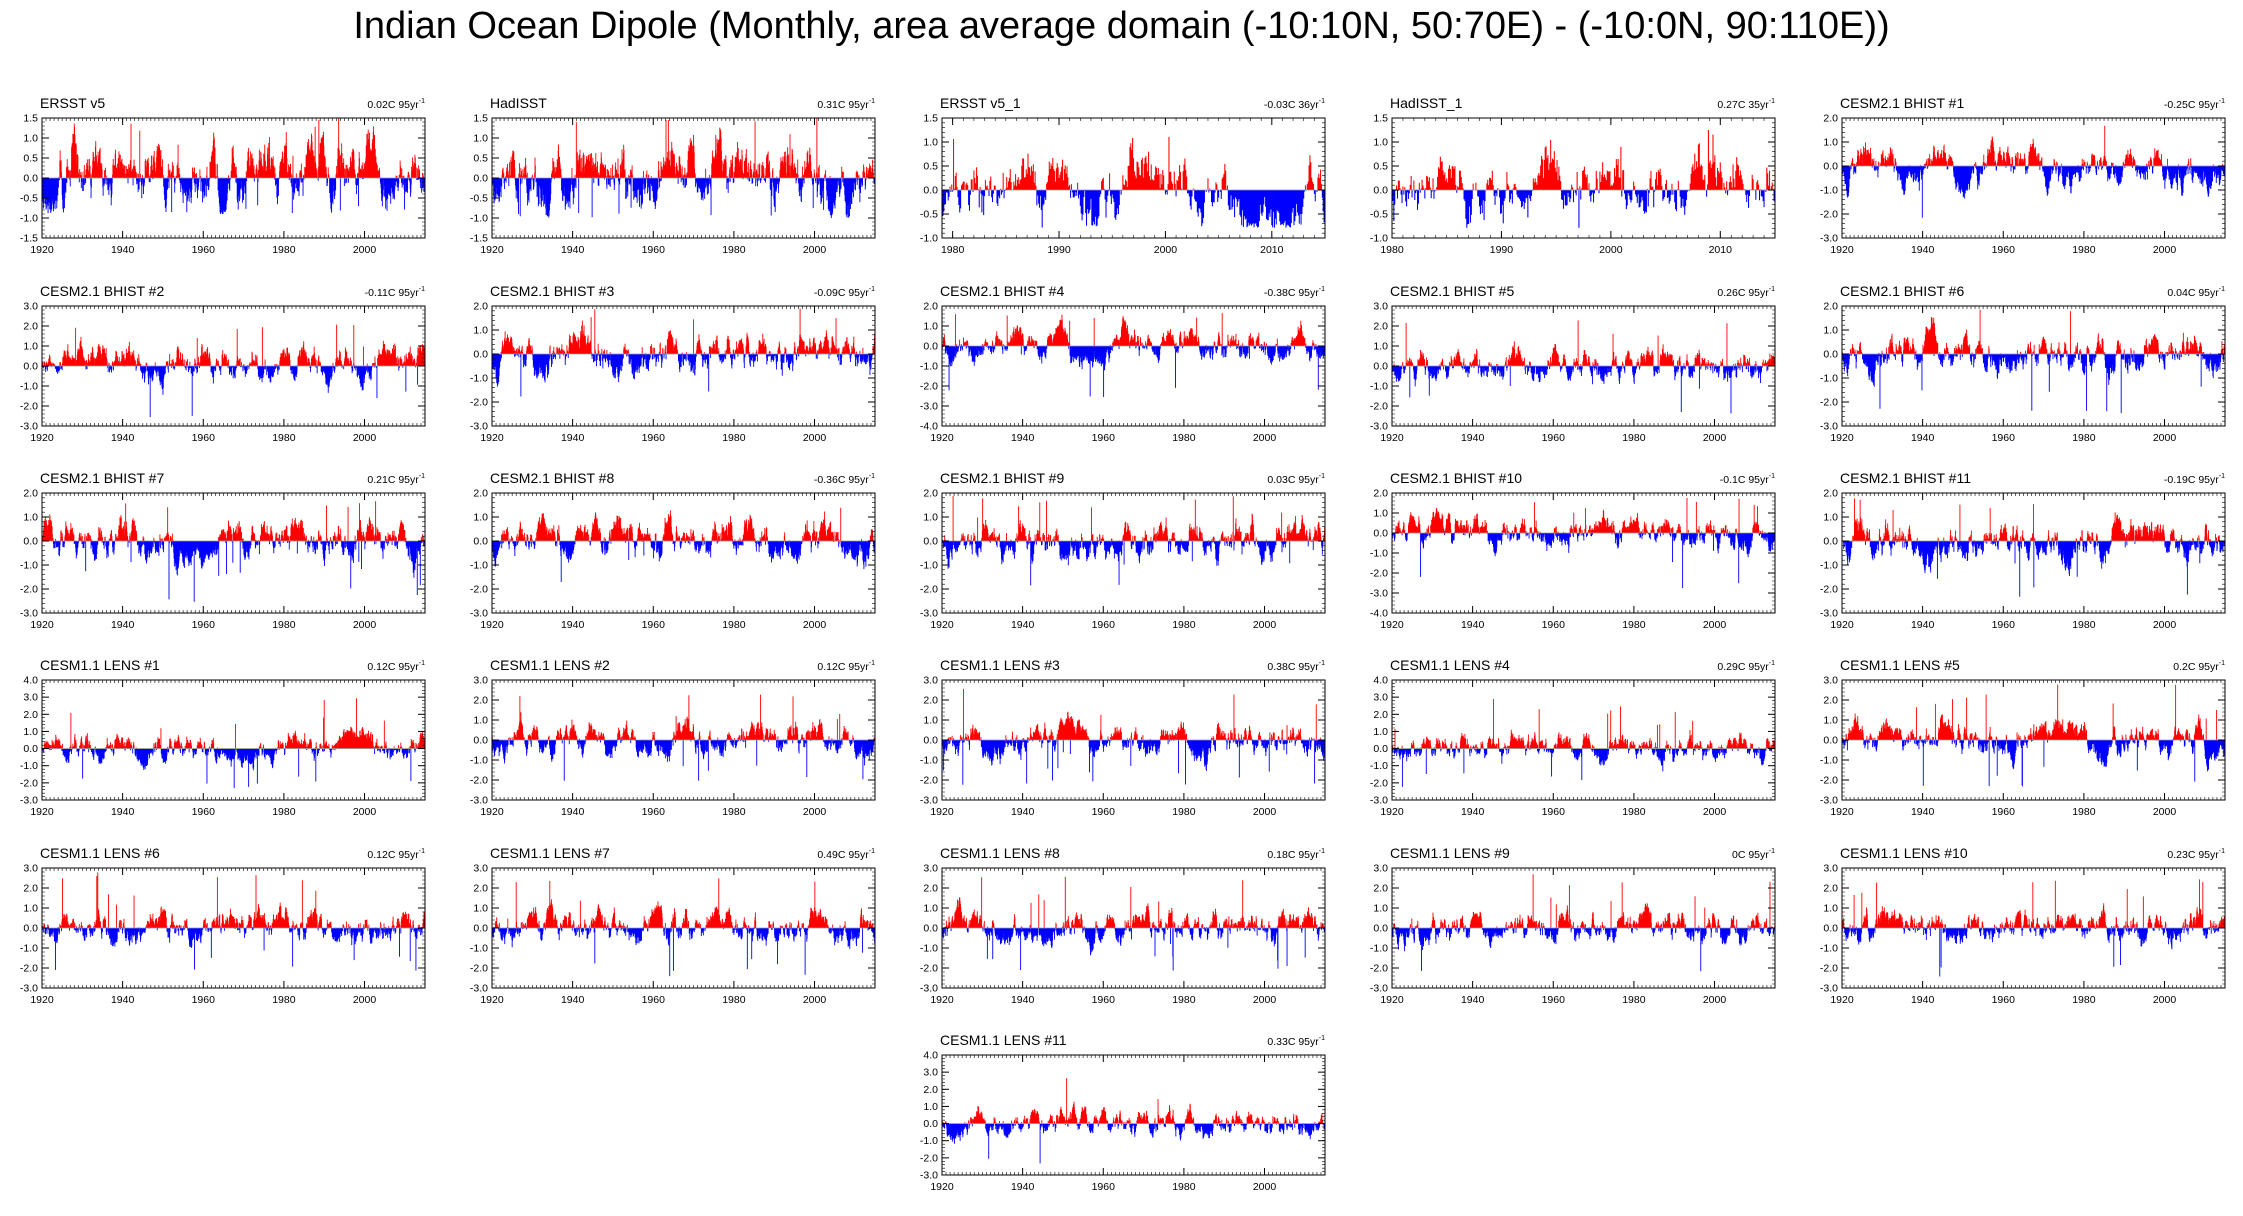 This screenshot has height=1216, width=2243. I want to click on y-minor-ticks, so click(2033, 178).